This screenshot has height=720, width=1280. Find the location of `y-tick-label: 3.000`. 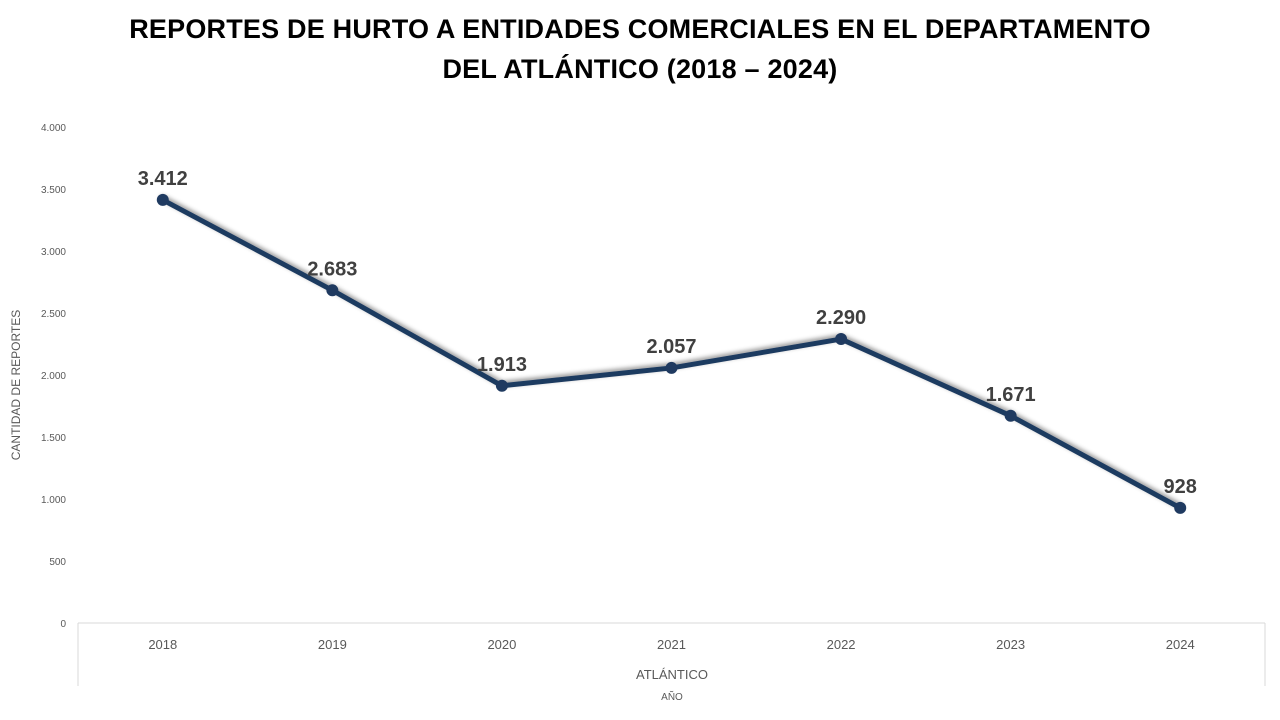

y-tick-label: 3.000 is located at coordinates (53, 252).